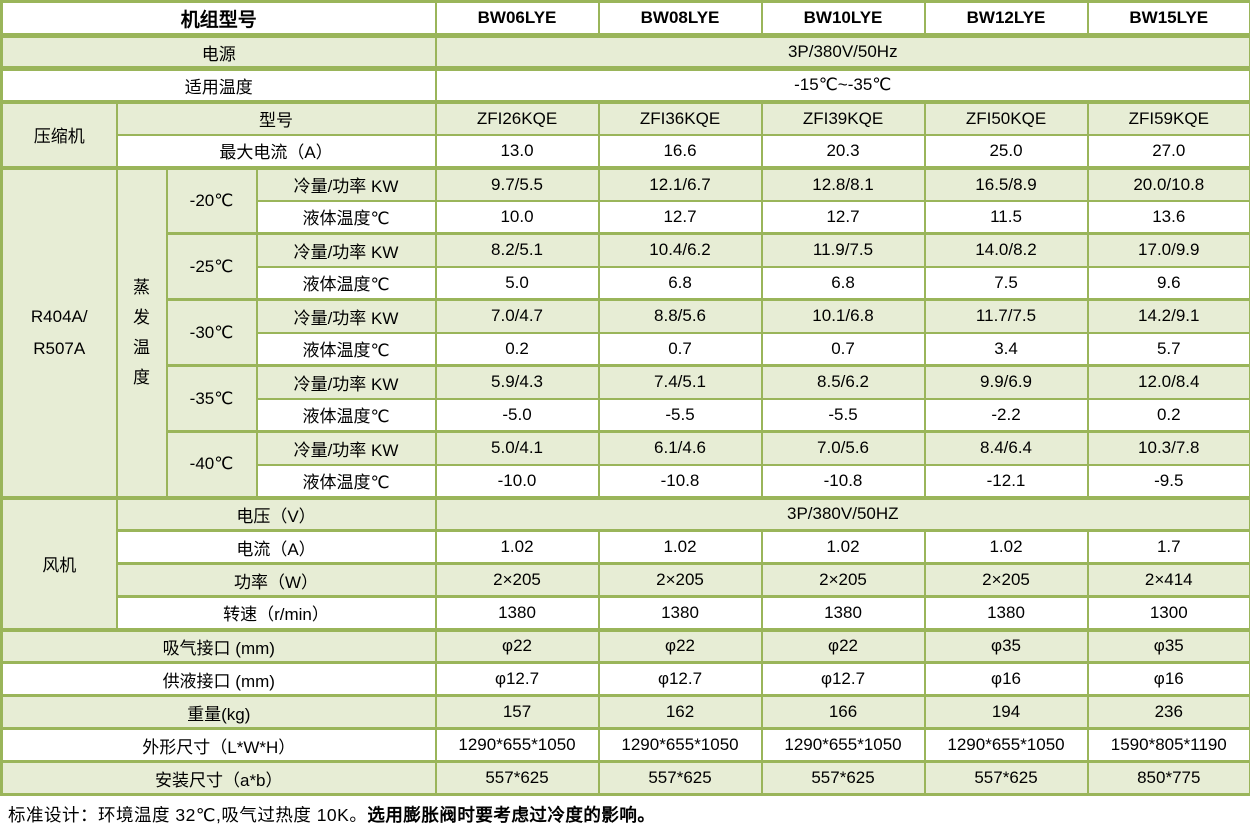 The width and height of the screenshot is (1250, 830). What do you see at coordinates (517, 645) in the screenshot?
I see `spec-value: φ22` at bounding box center [517, 645].